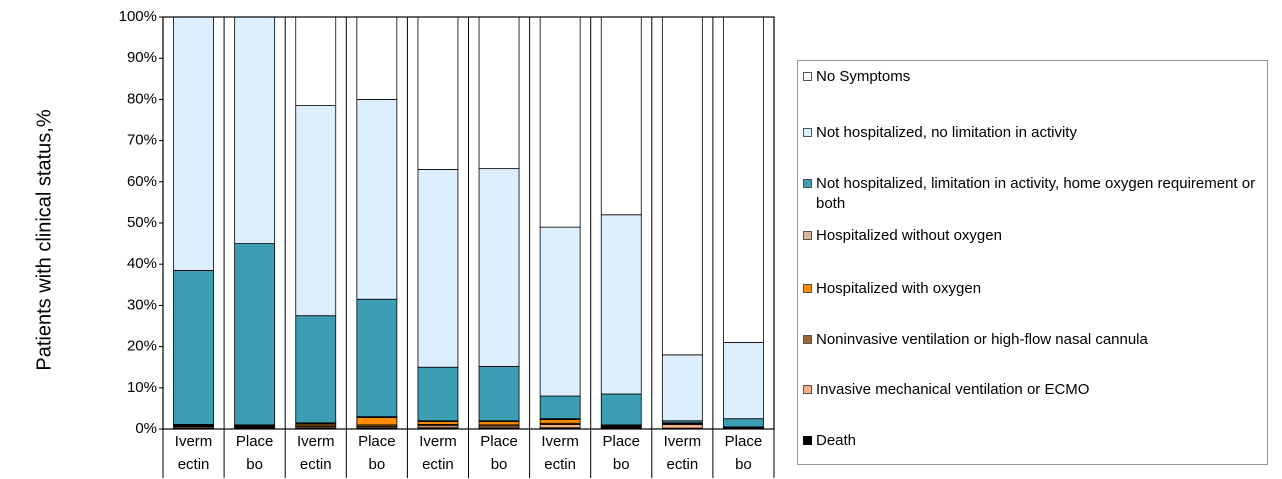 The height and width of the screenshot is (479, 1282). Describe the element at coordinates (142, 304) in the screenshot. I see `y-tick-label: 30%` at that location.